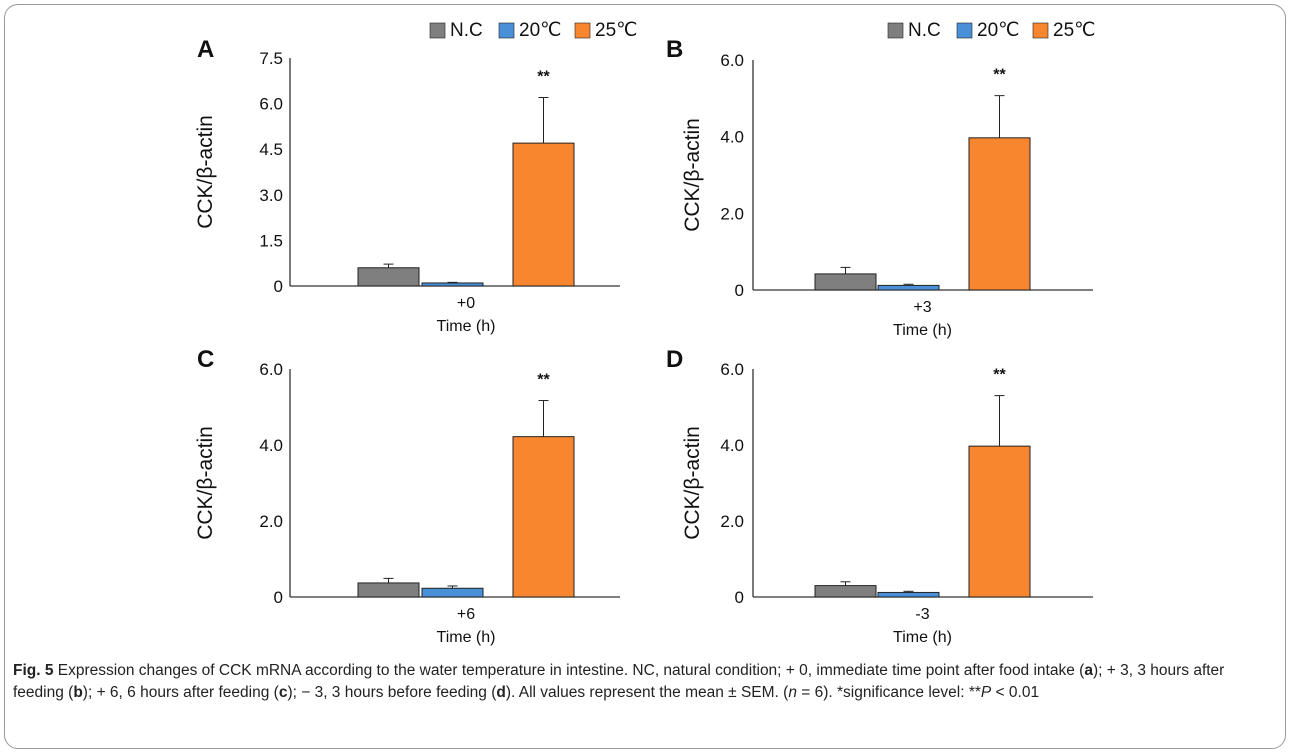  I want to click on y-tick-label: 4.5, so click(271, 149).